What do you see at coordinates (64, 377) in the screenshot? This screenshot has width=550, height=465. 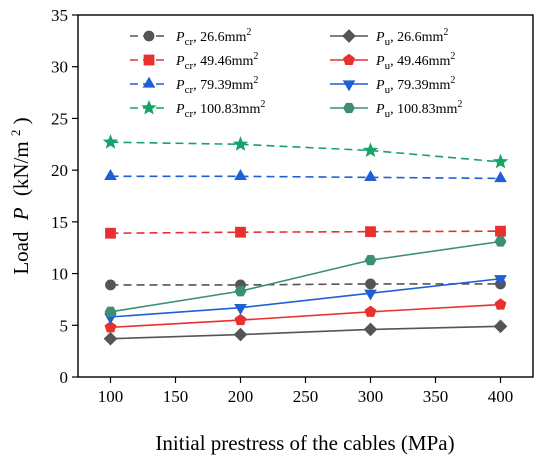 I see `y-tick-label: 0` at bounding box center [64, 377].